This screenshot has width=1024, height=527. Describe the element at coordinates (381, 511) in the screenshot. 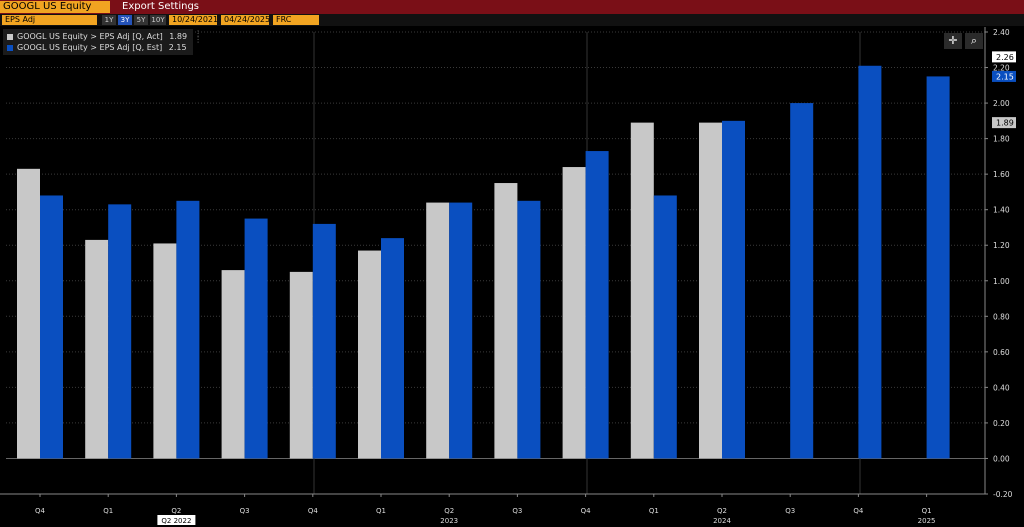

I see `x-tick-label-5: Q1` at that location.